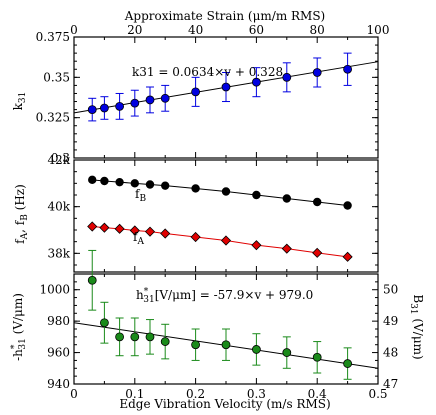  Describe the element at coordinates (378, 30) in the screenshot. I see `top-tick-label: 100` at that location.